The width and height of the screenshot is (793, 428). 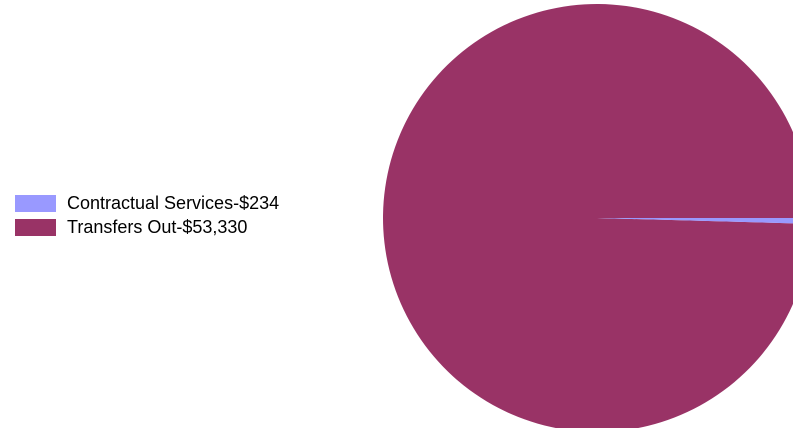 What do you see at coordinates (35, 227) in the screenshot?
I see `legend-swatch-transfers-out` at bounding box center [35, 227].